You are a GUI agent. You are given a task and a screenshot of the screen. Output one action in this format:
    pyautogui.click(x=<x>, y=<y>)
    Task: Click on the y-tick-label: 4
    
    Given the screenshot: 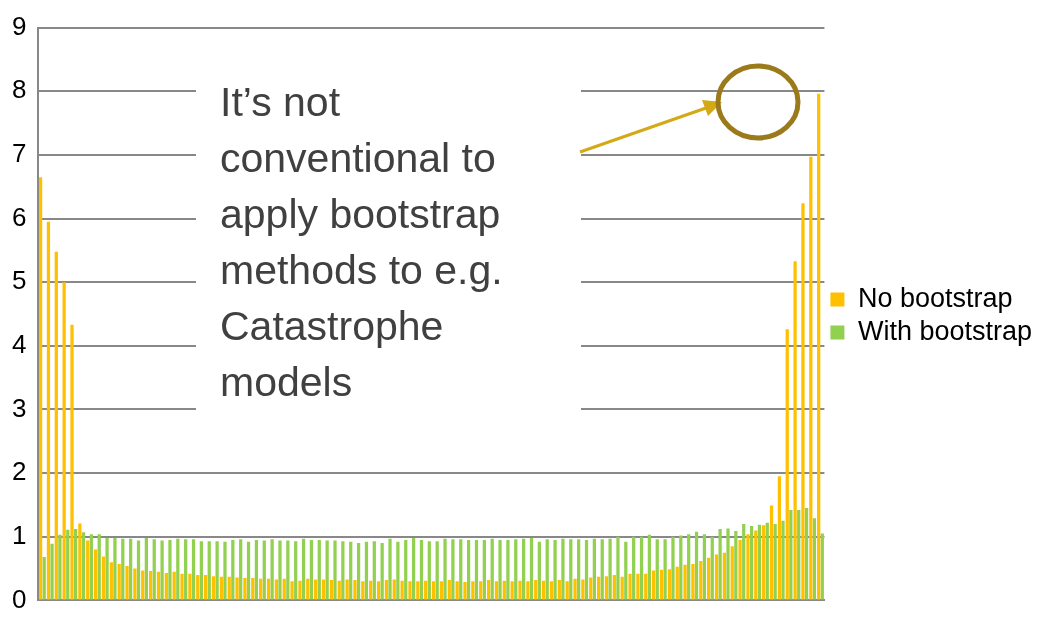 What is the action you would take?
    pyautogui.click(x=19, y=343)
    